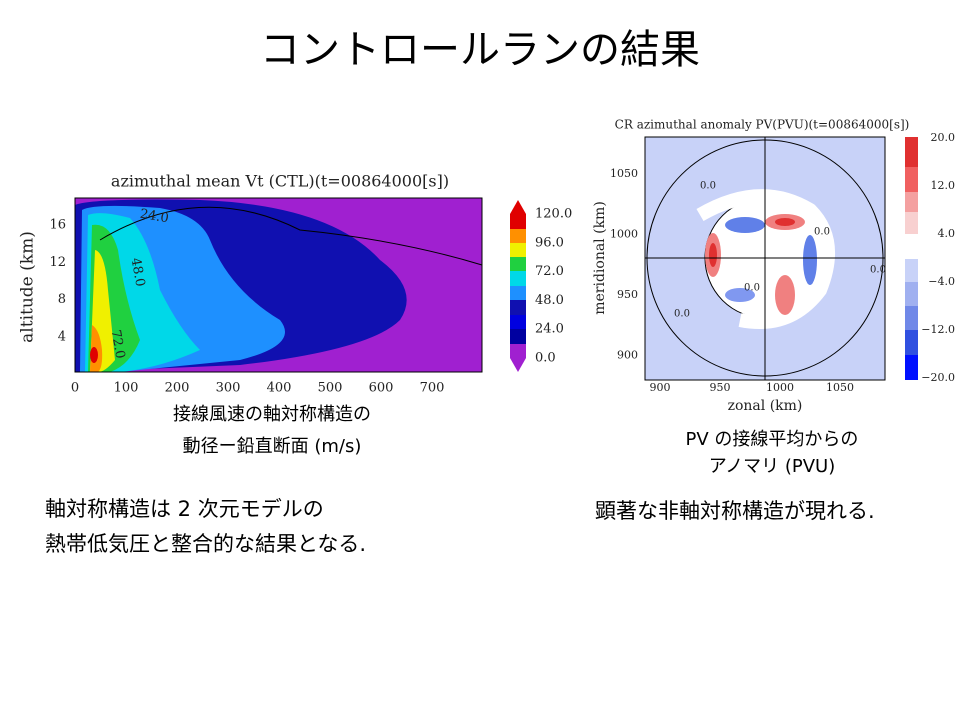 This screenshot has height=720, width=960. What do you see at coordinates (780, 387) in the screenshot?
I see `x-tick-label: 1000` at bounding box center [780, 387].